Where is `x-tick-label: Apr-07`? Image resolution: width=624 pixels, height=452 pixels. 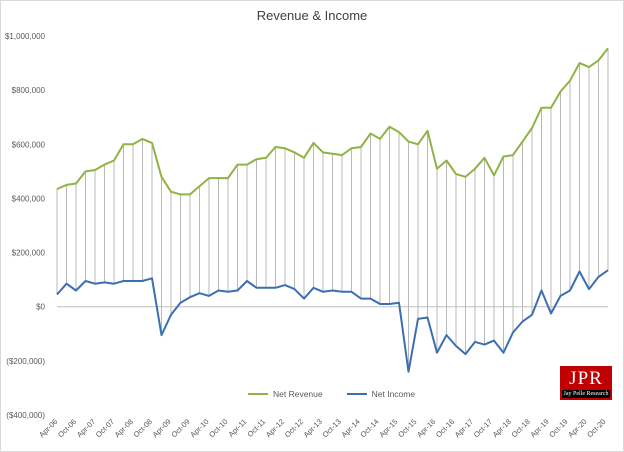
x-tick-label: Apr-07 is located at coordinates (86, 428).